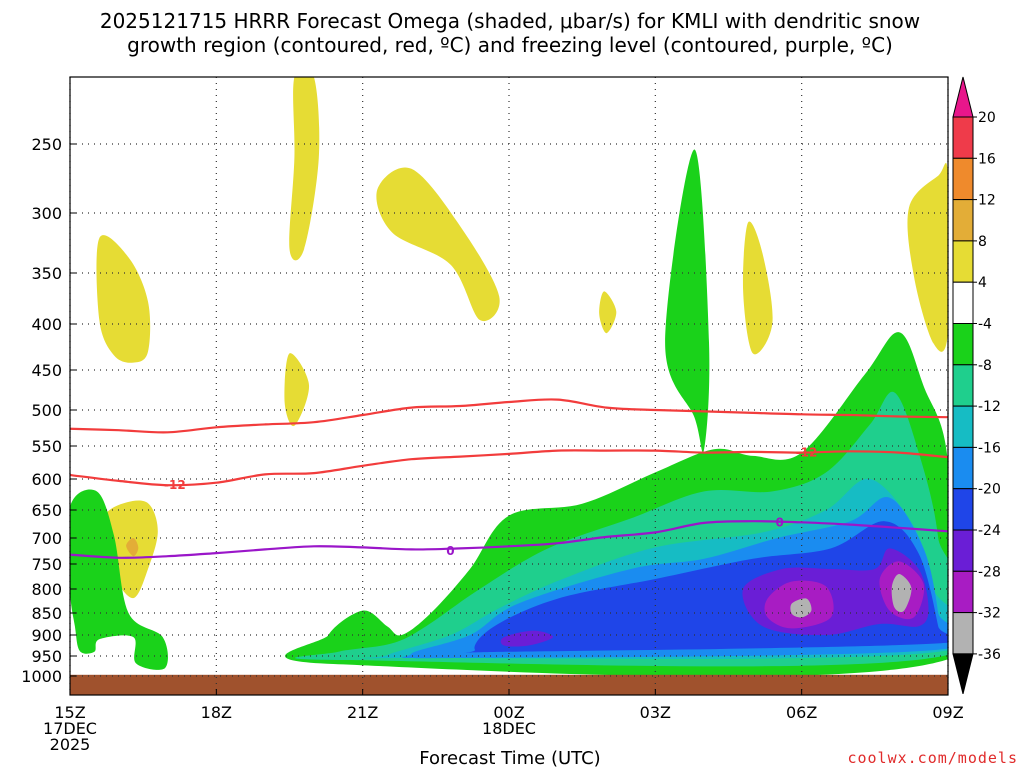  Describe the element at coordinates (362, 712) in the screenshot. I see `x-tick-label: 21Z` at that location.